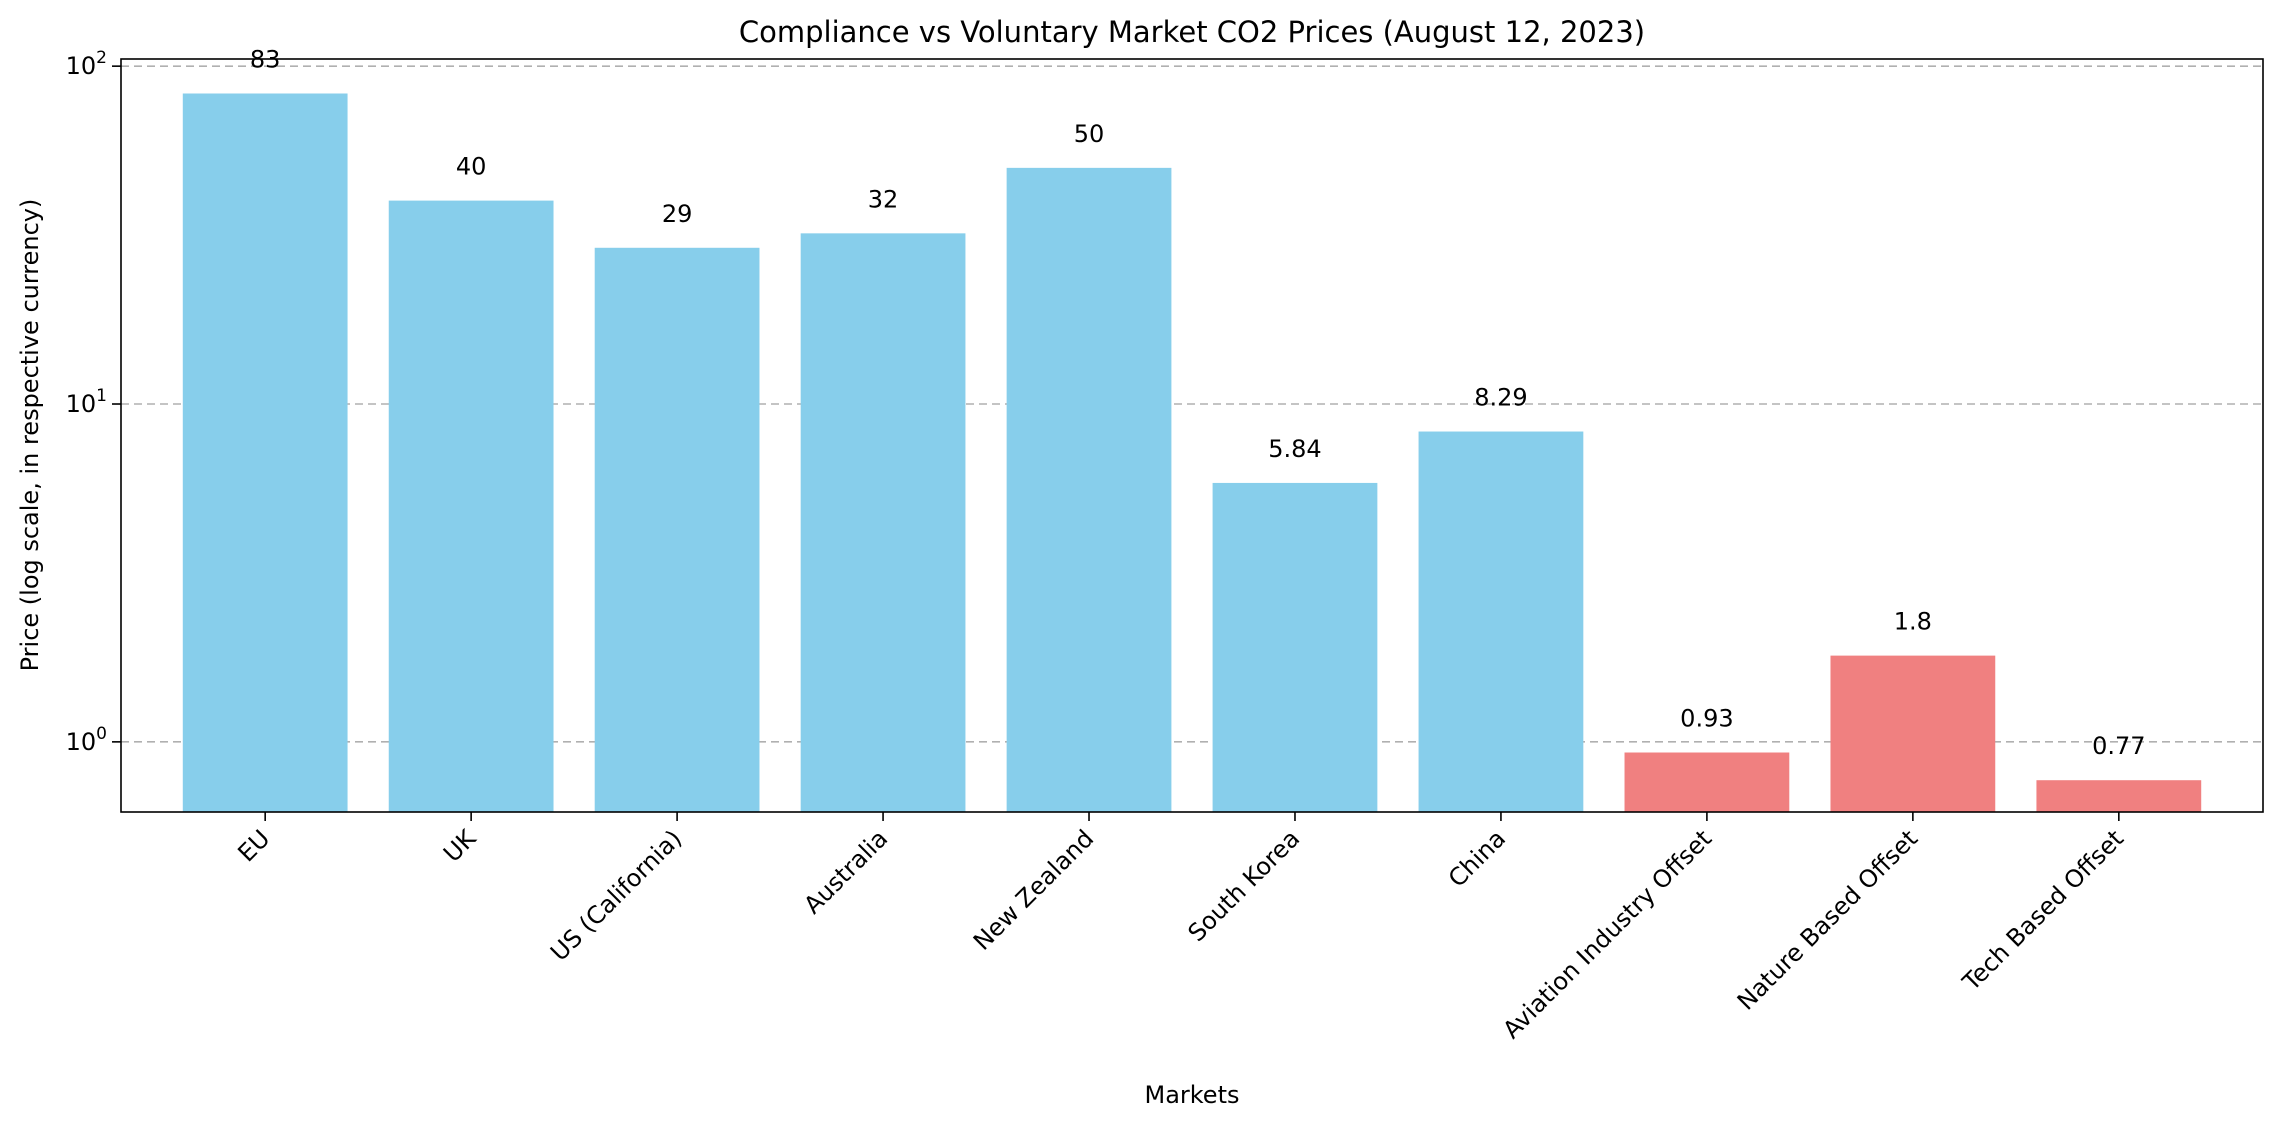 The height and width of the screenshot is (1133, 2280). I want to click on bar-value-label: 40, so click(471, 167).